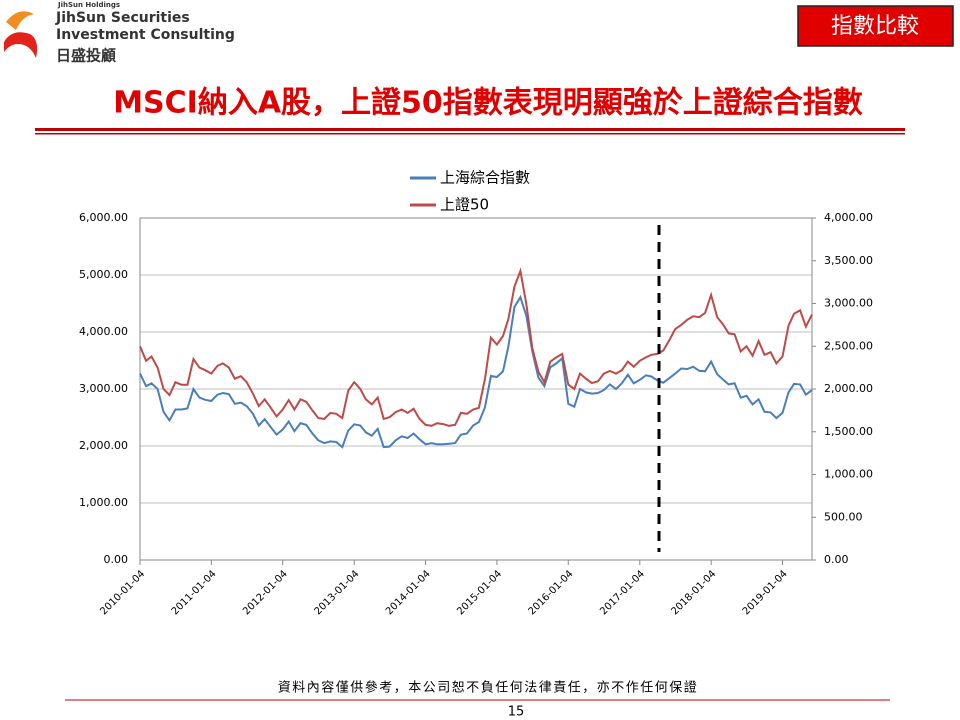 The image size is (960, 720). What do you see at coordinates (622, 592) in the screenshot?
I see `x-tick-label: 2017-01-04` at bounding box center [622, 592].